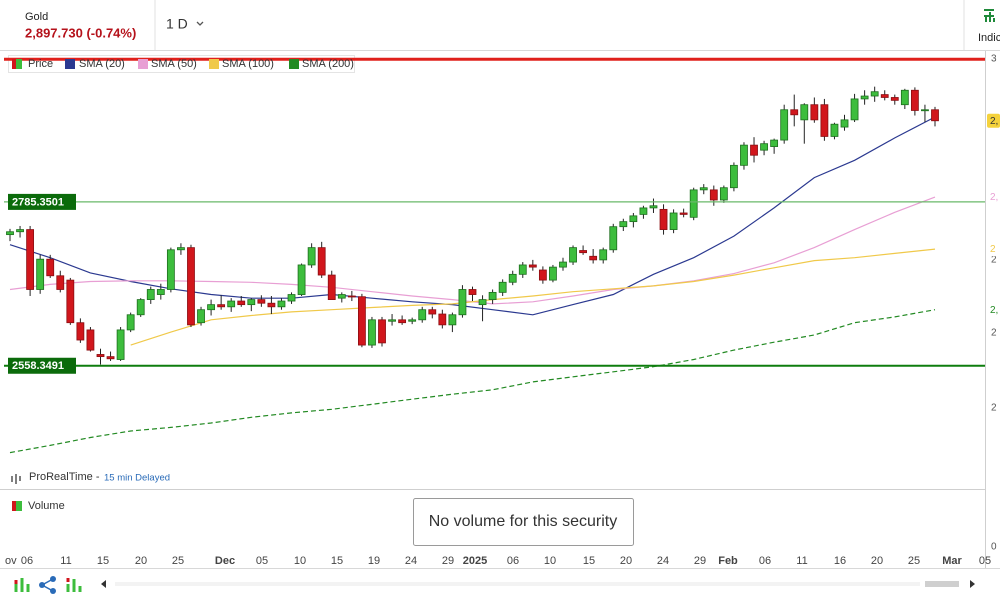 This screenshot has height=599, width=1000. I want to click on indicator-icon, so click(74, 585).